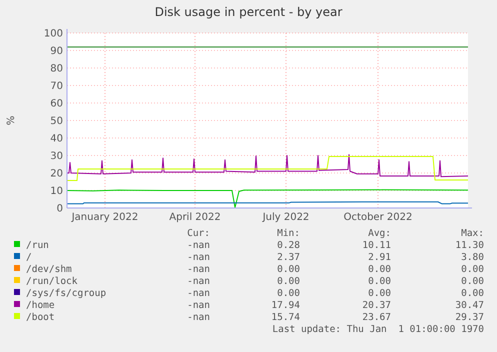  What do you see at coordinates (198, 233) in the screenshot?
I see `text: Cur:` at bounding box center [198, 233].